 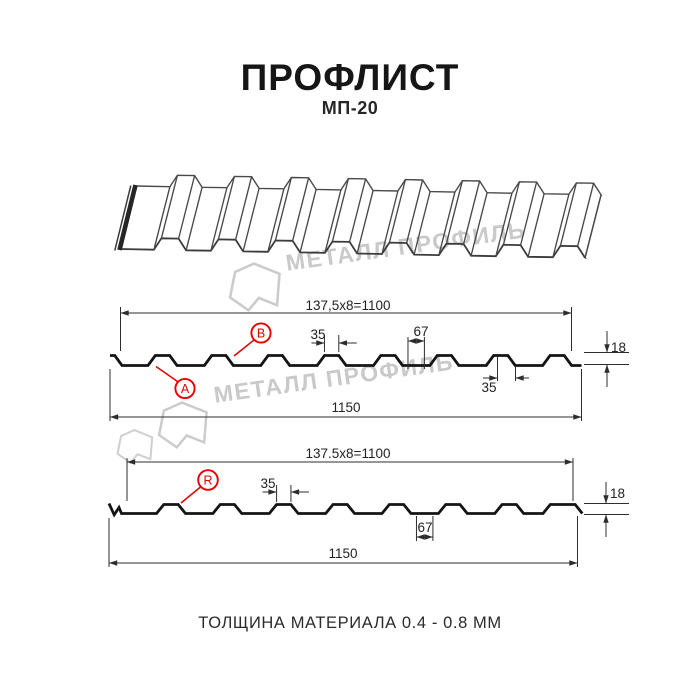 I want to click on cross-section-r: 137.5x8=1100 1150 35 67 18 R, so click(x=368, y=506).